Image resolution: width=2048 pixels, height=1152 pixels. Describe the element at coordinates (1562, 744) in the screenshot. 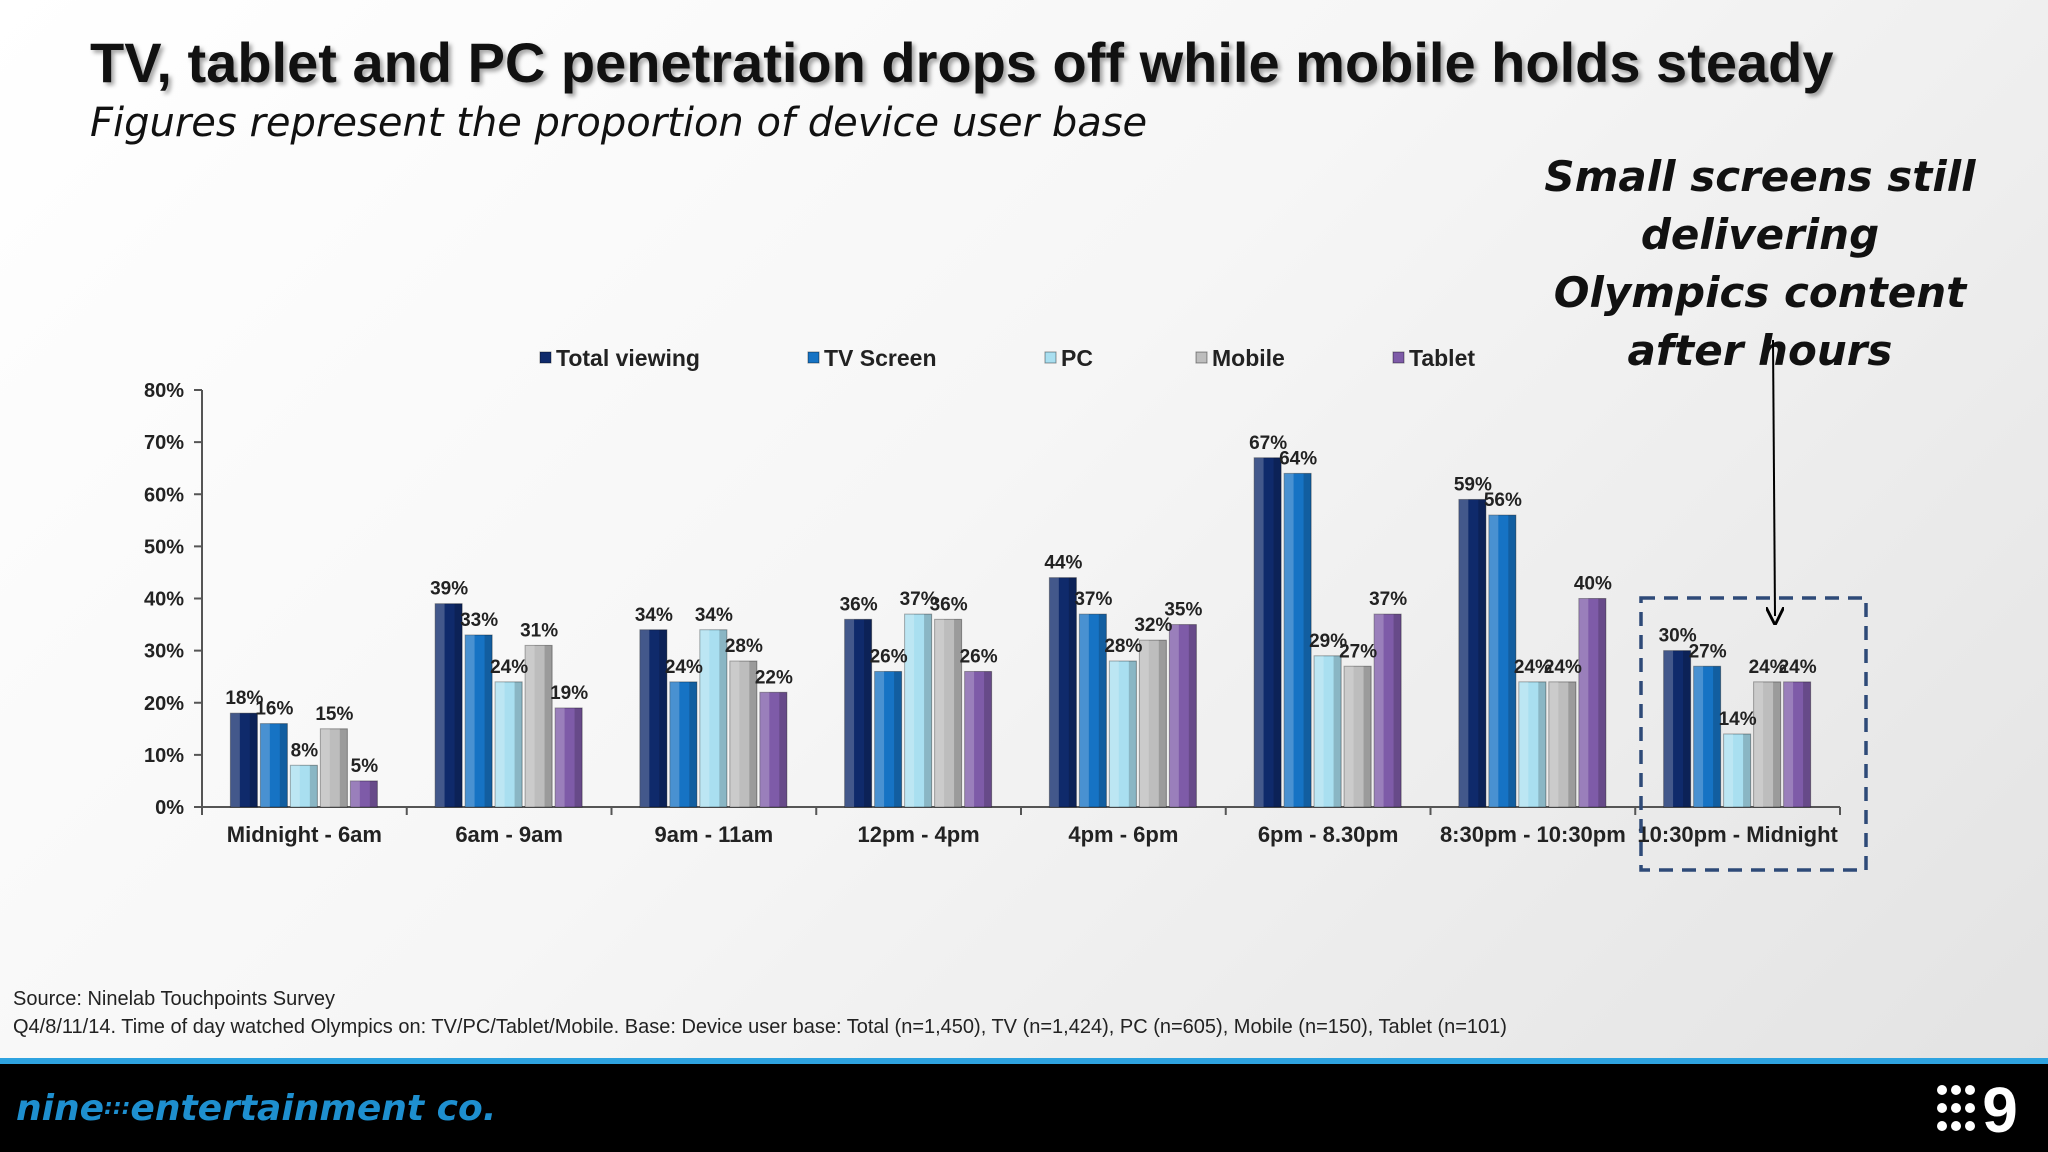

I see `bar-mobile-8-30pm-10-30pm` at that location.